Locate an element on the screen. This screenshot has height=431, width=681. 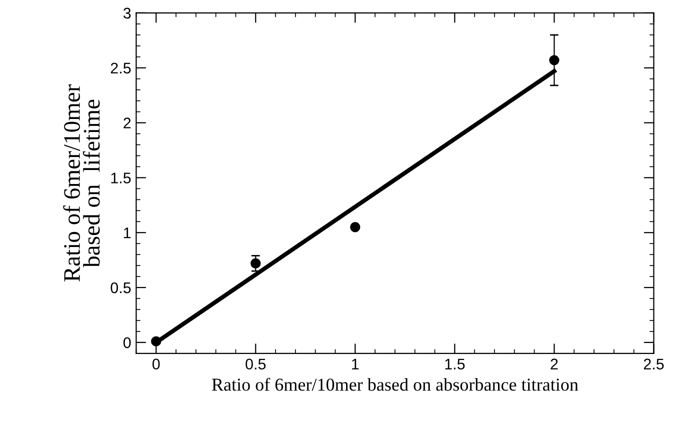
y-tick-label: 1.5 is located at coordinates (121, 178).